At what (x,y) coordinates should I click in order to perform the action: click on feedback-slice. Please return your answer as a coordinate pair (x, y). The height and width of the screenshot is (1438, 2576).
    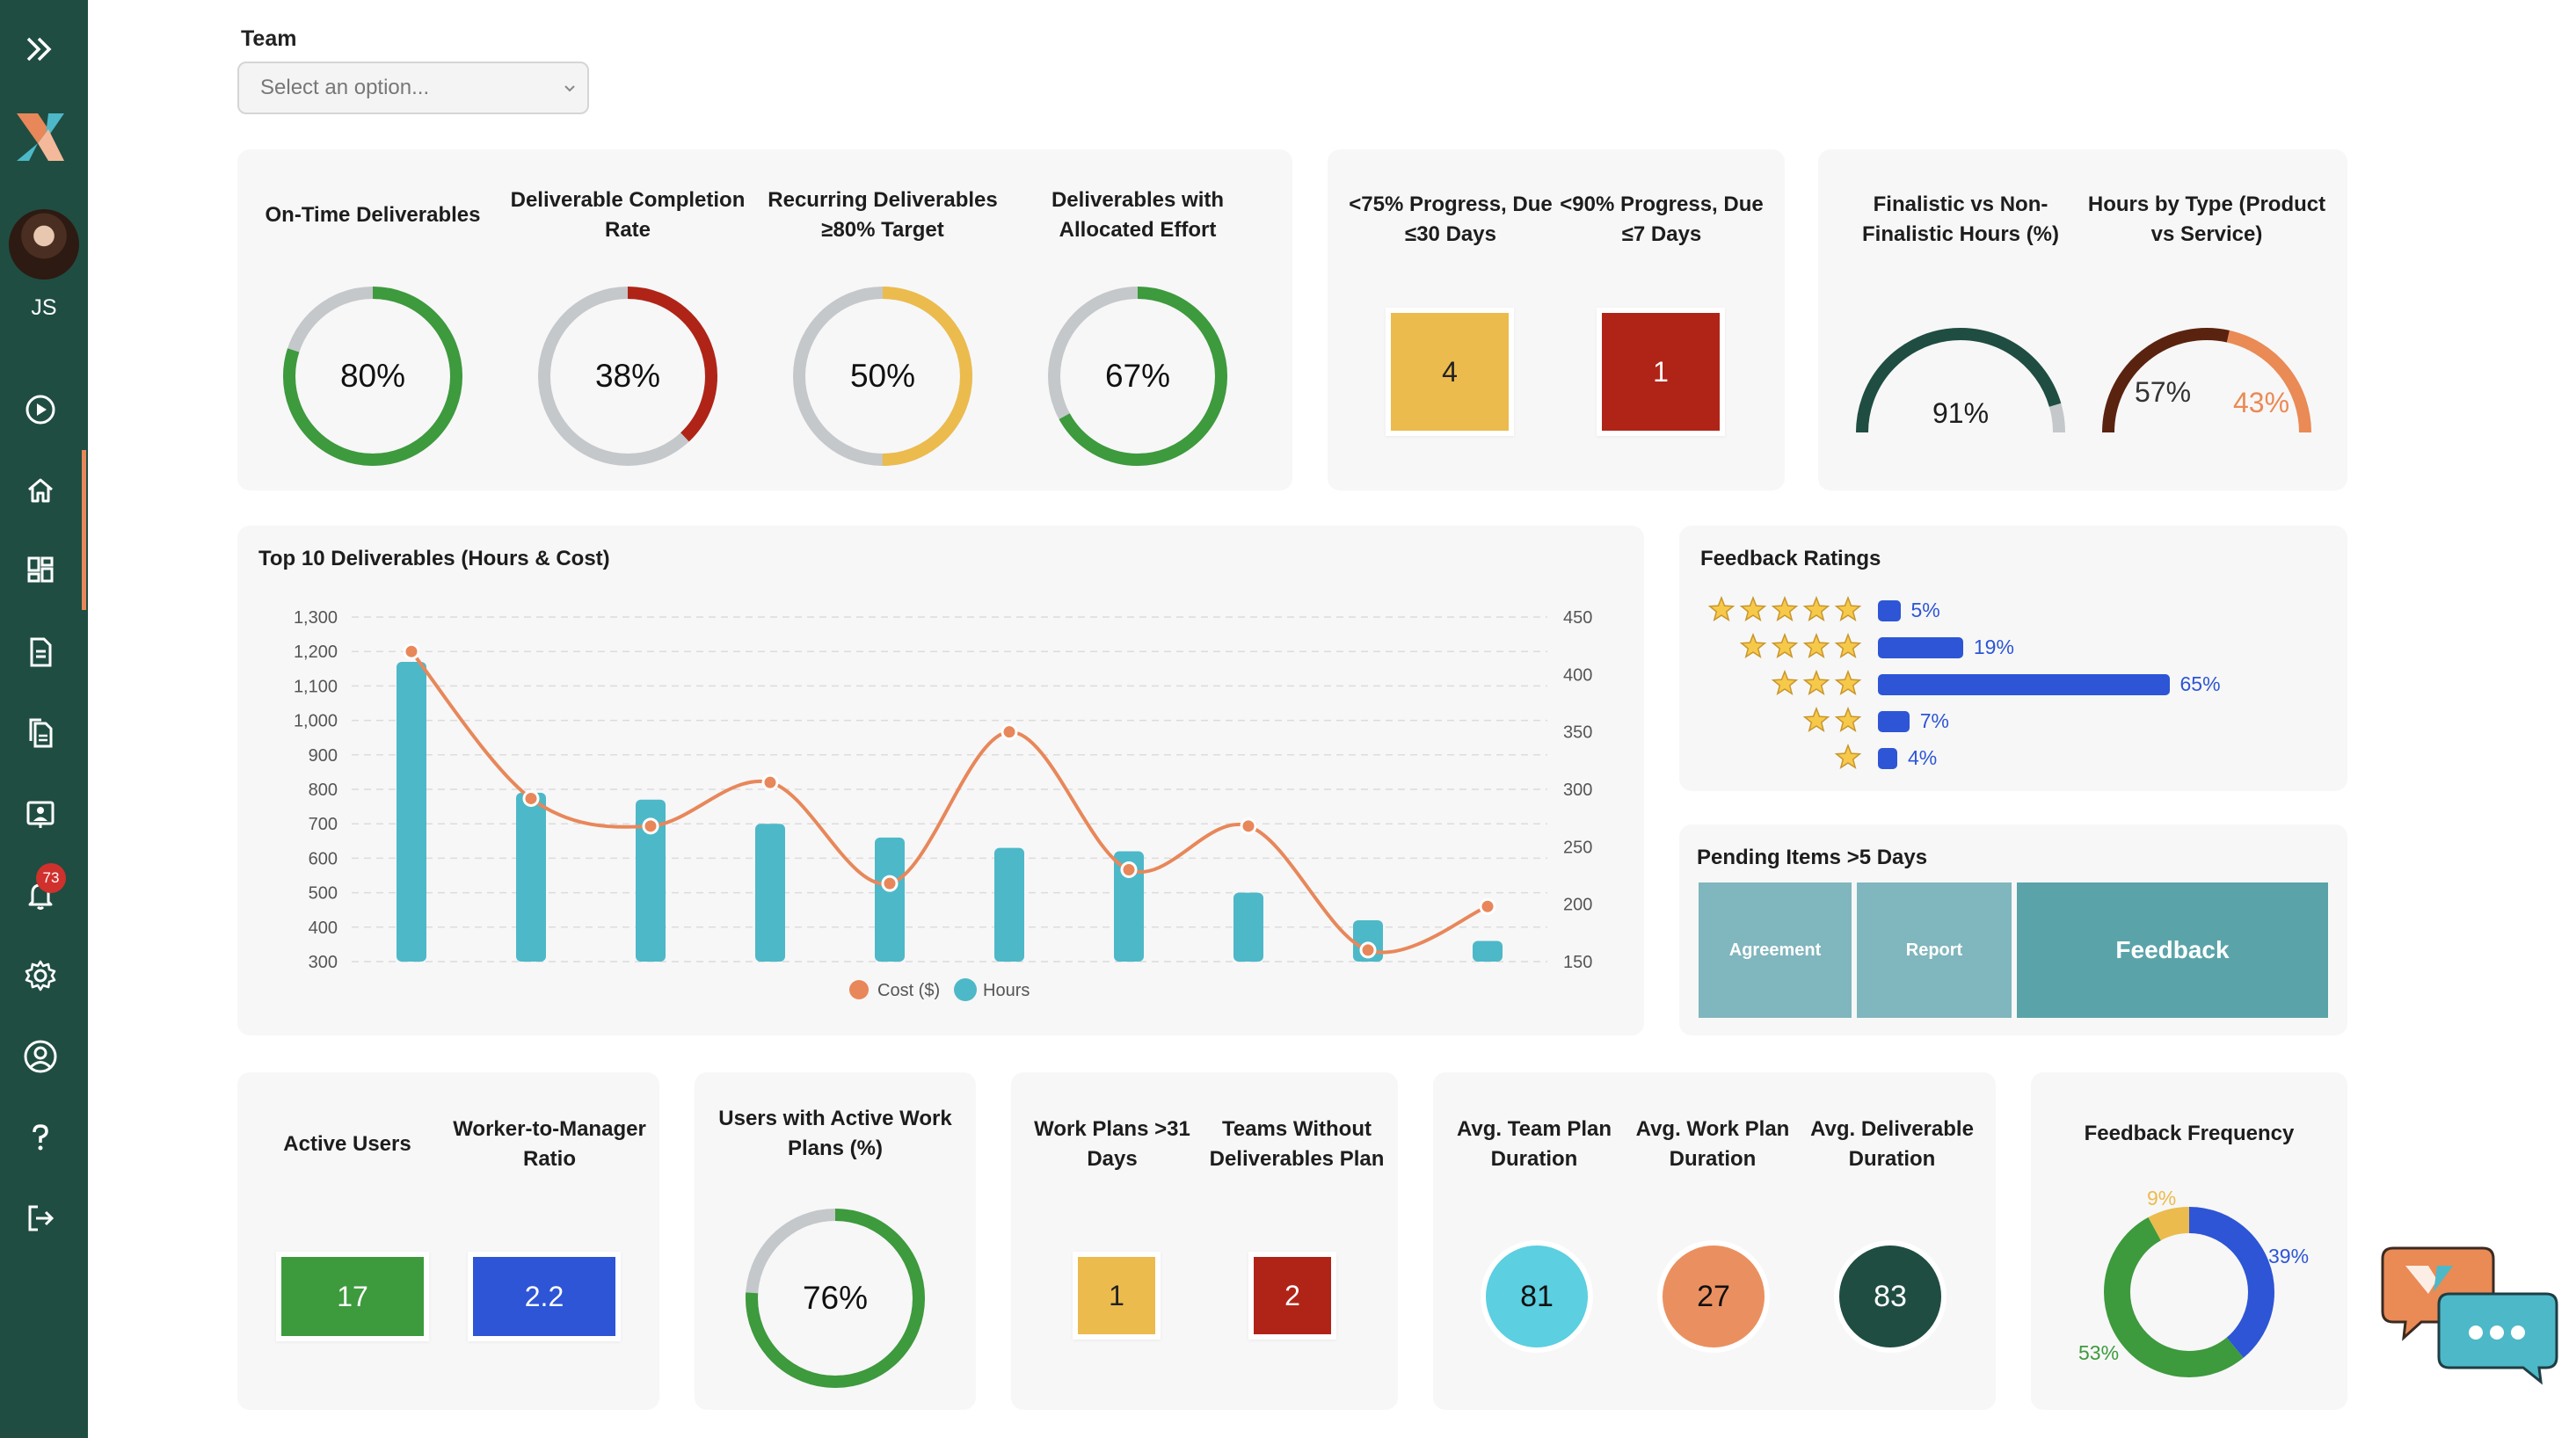
    Looking at the image, I should click on (2189, 1292).